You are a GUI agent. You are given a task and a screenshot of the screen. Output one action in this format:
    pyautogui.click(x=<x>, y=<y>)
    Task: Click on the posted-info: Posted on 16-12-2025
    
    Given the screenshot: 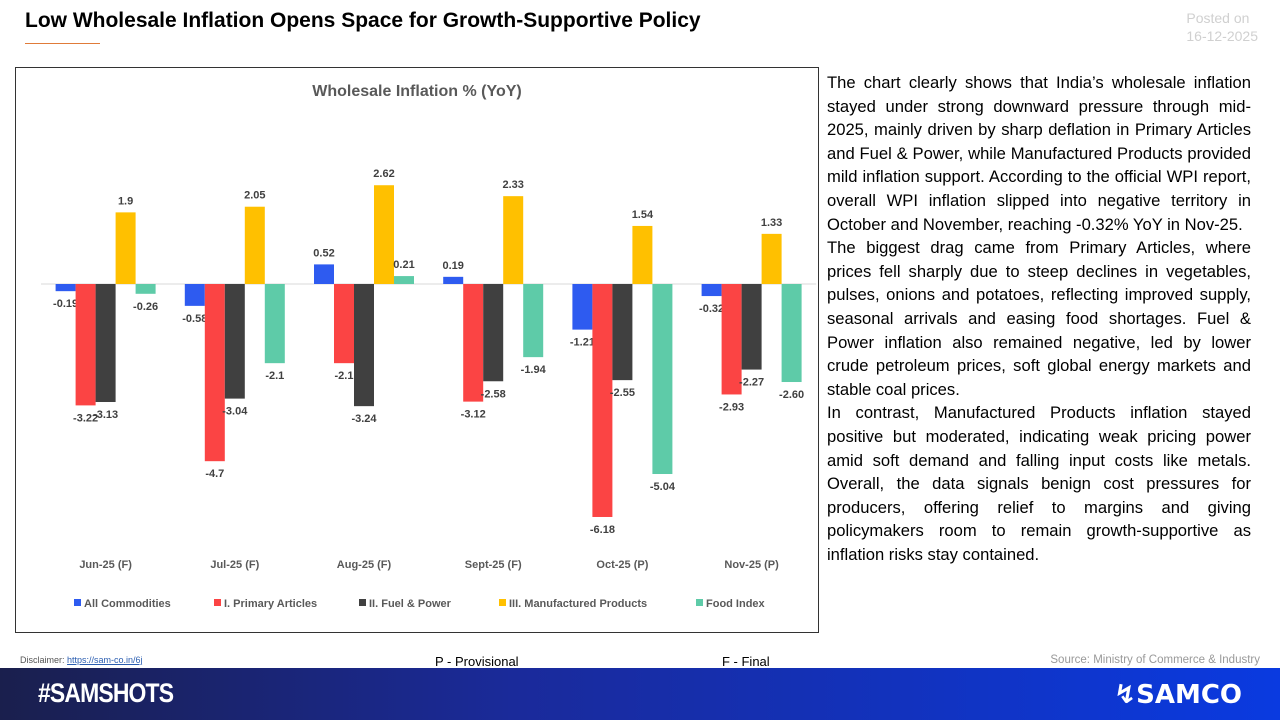 What is the action you would take?
    pyautogui.click(x=1222, y=27)
    